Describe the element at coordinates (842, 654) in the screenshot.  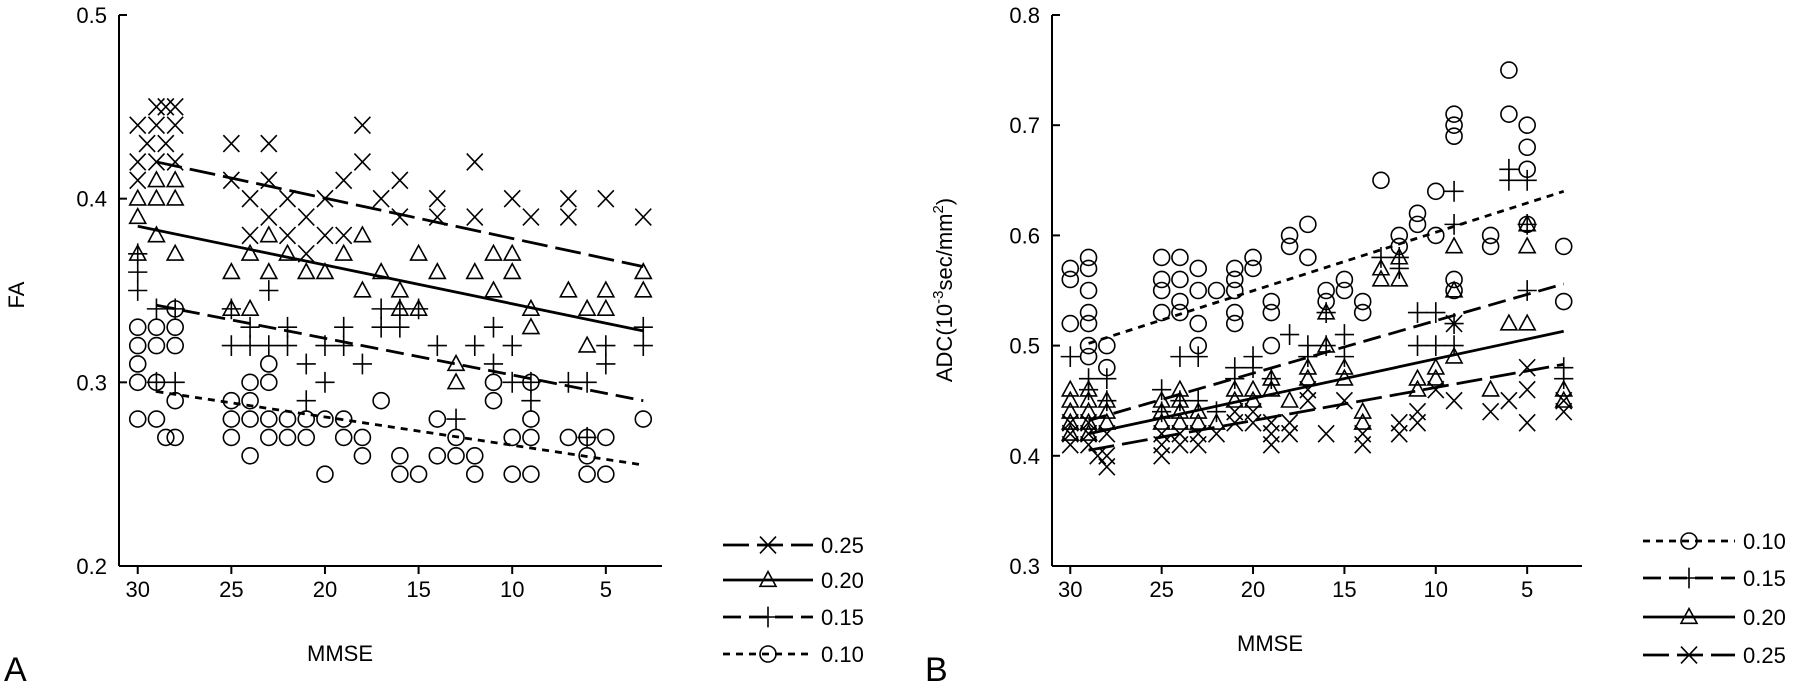
I see `legend-label: 0.10` at that location.